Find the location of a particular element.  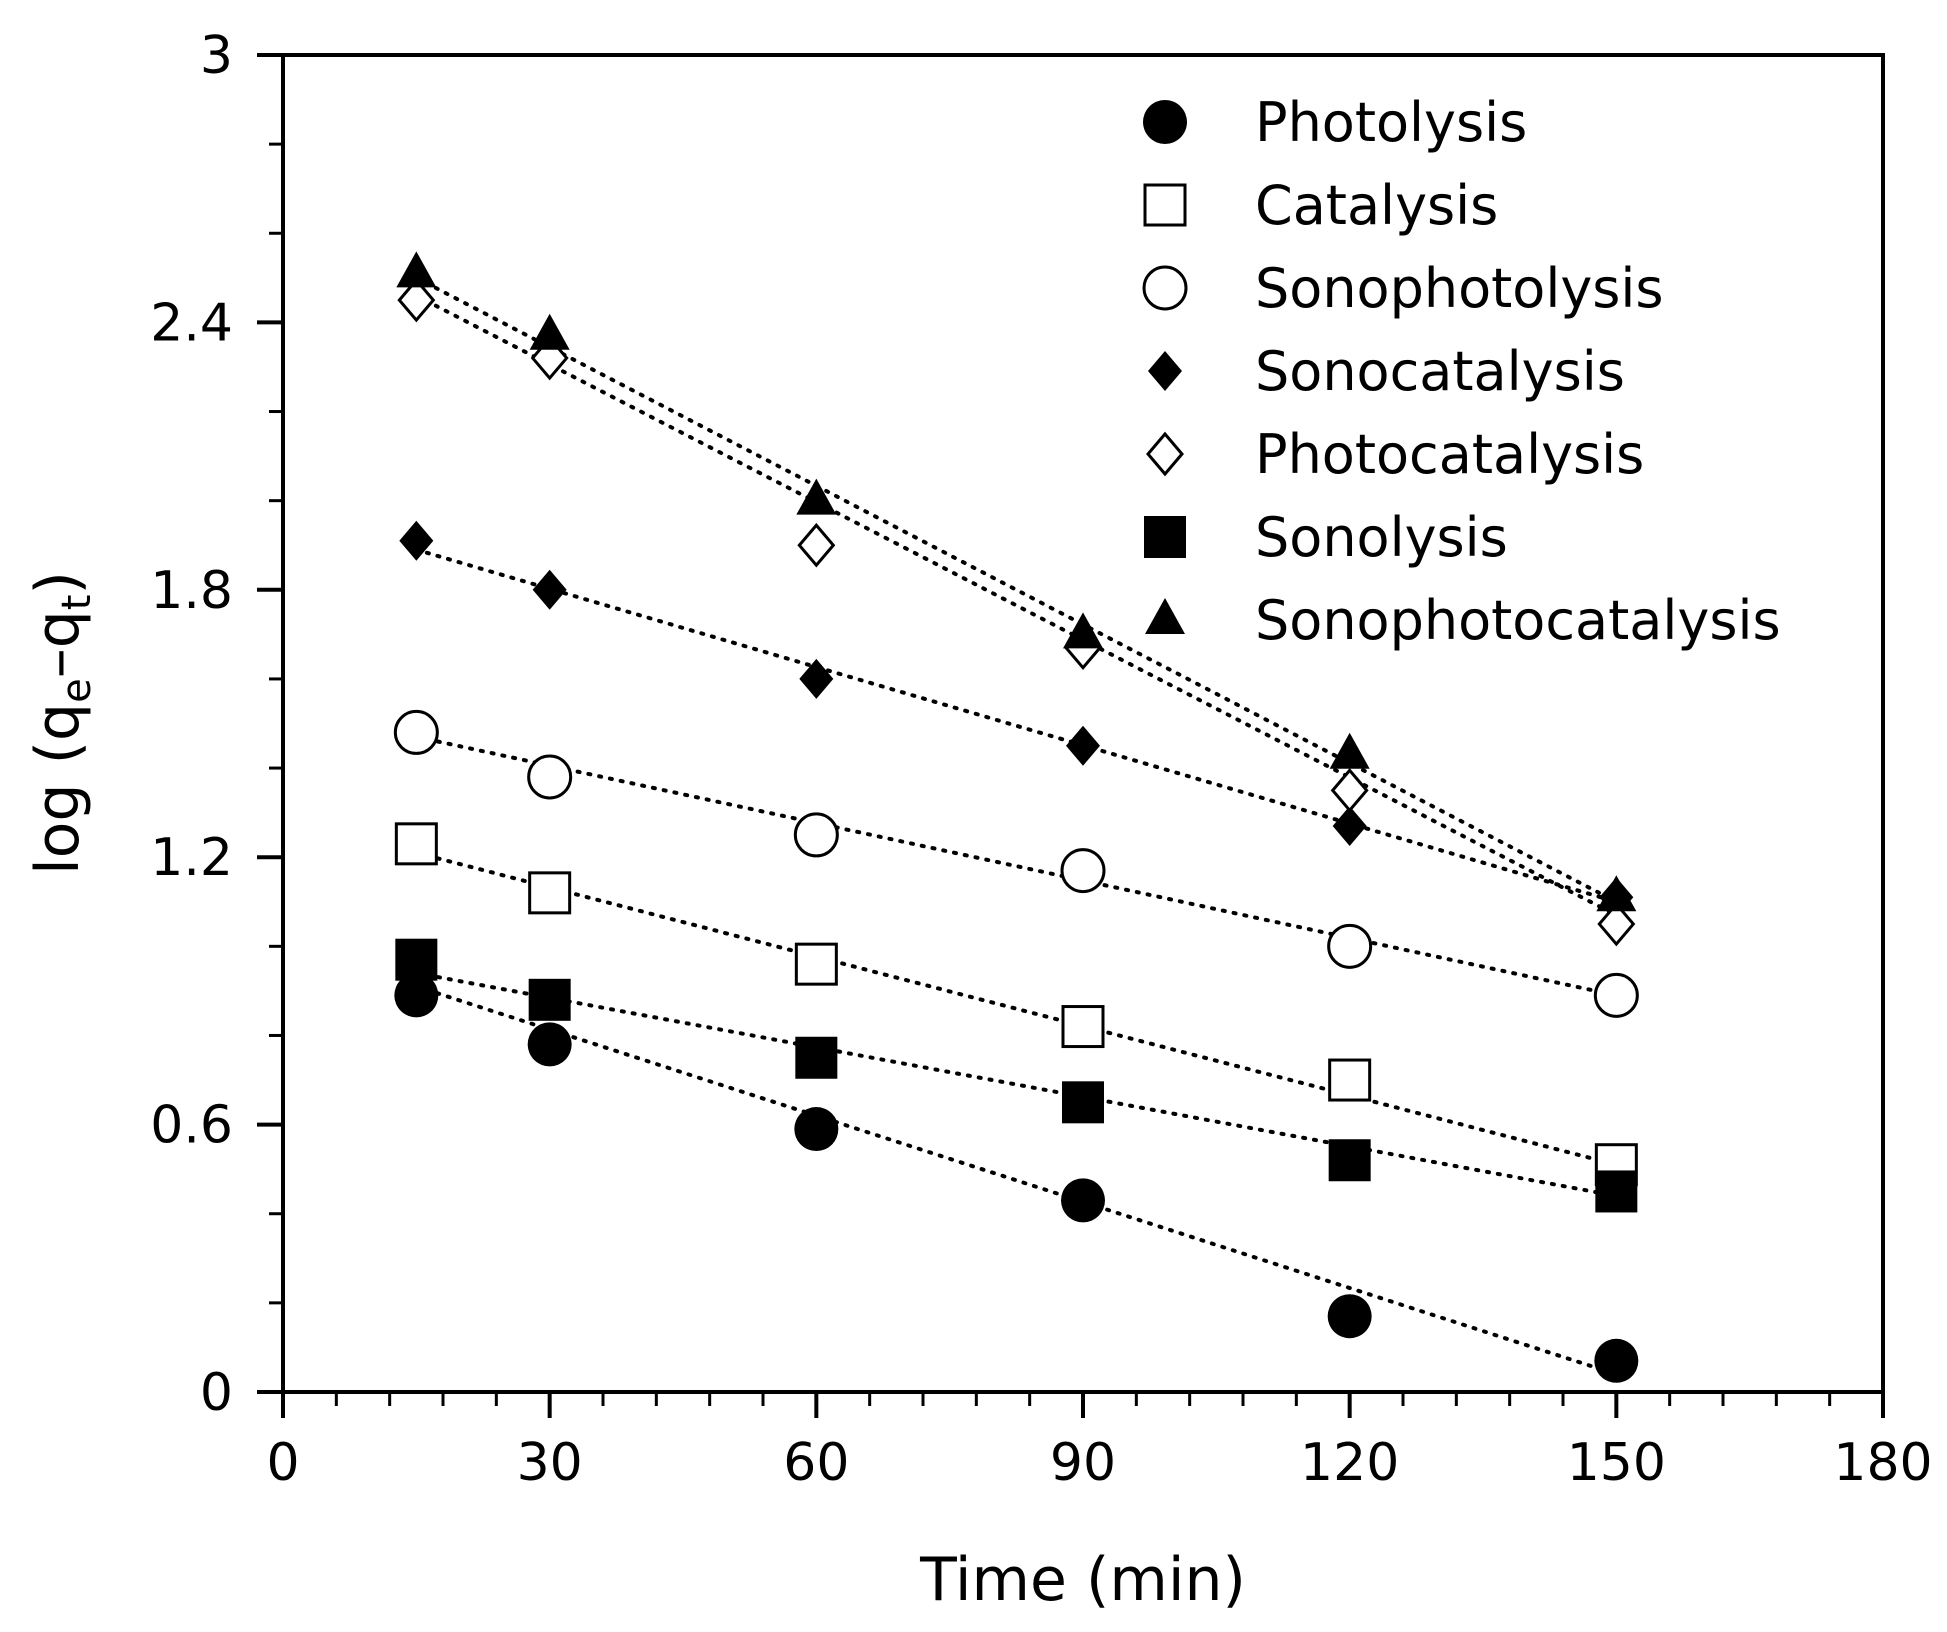

legend-item-catalysis: Catalysis is located at coordinates (1320, 205).